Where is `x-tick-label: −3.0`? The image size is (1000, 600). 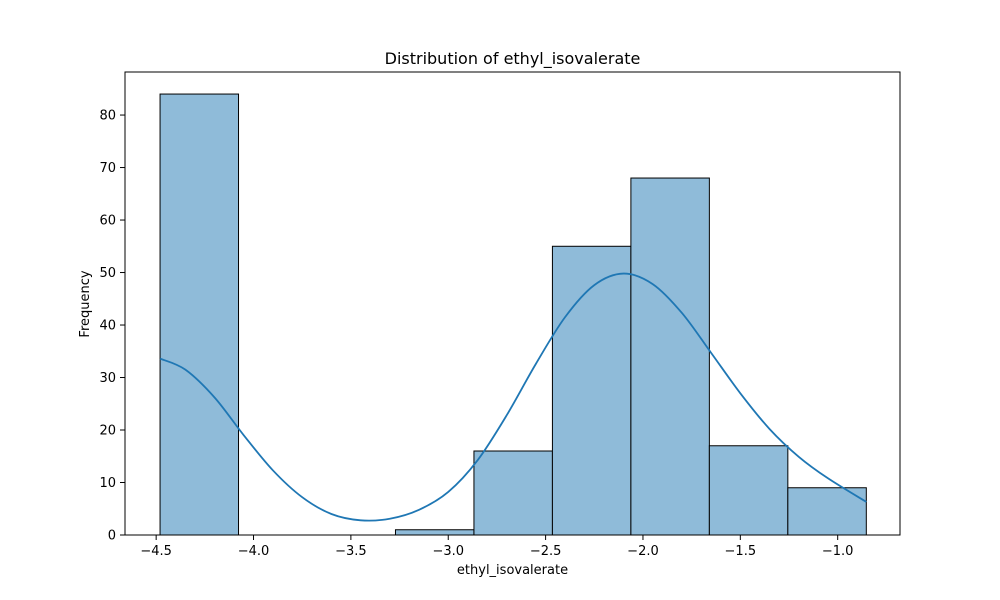
x-tick-label: −3.0 is located at coordinates (448, 551).